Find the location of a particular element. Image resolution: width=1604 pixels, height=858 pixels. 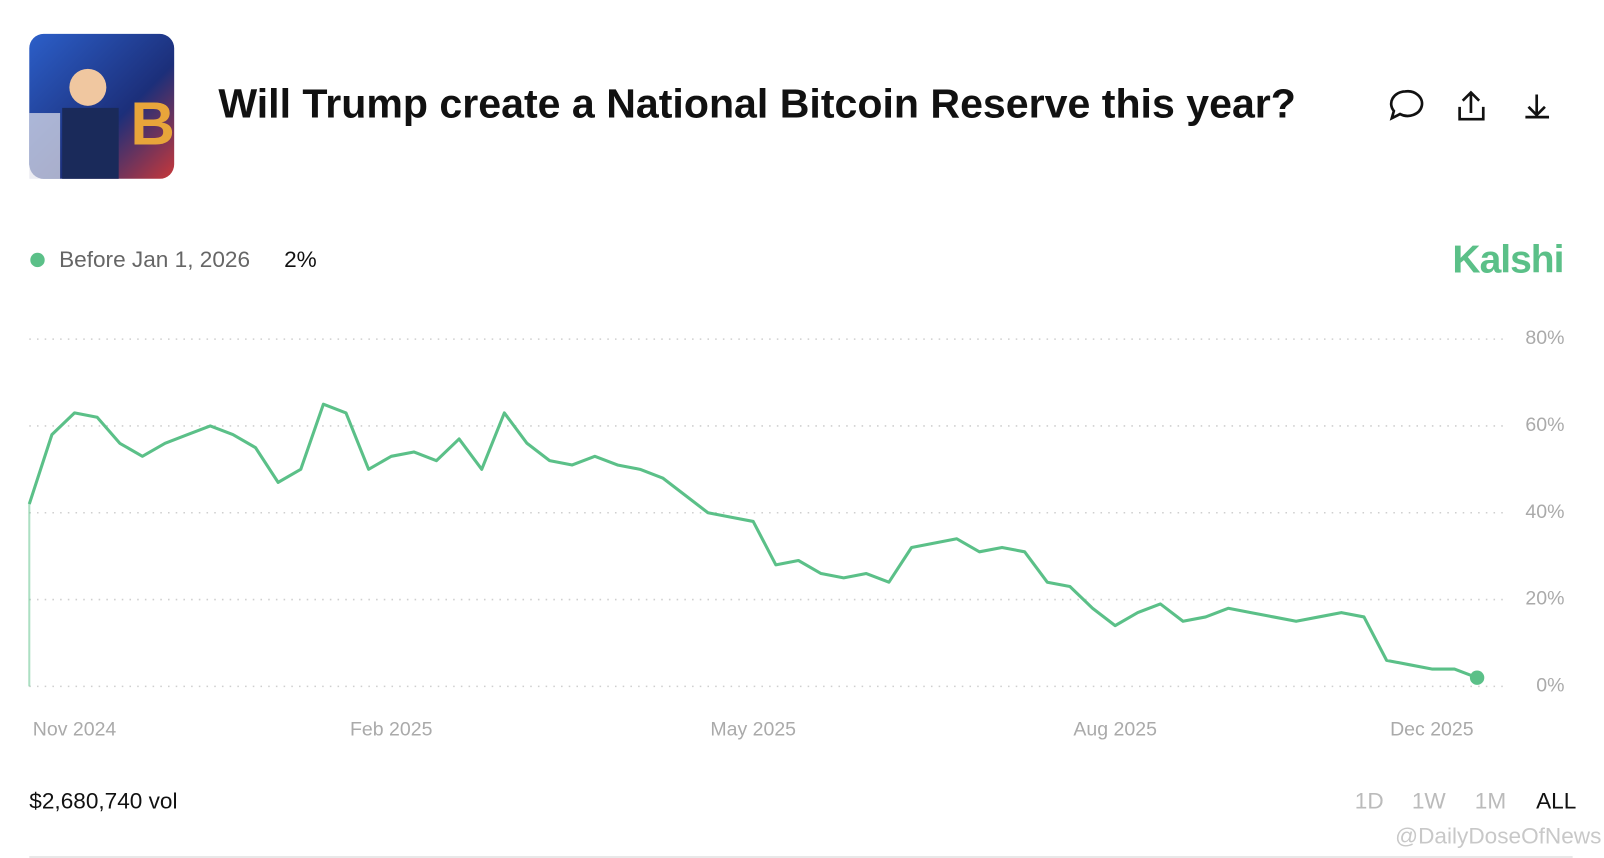

svg-text: B is located at coordinates (152, 124).